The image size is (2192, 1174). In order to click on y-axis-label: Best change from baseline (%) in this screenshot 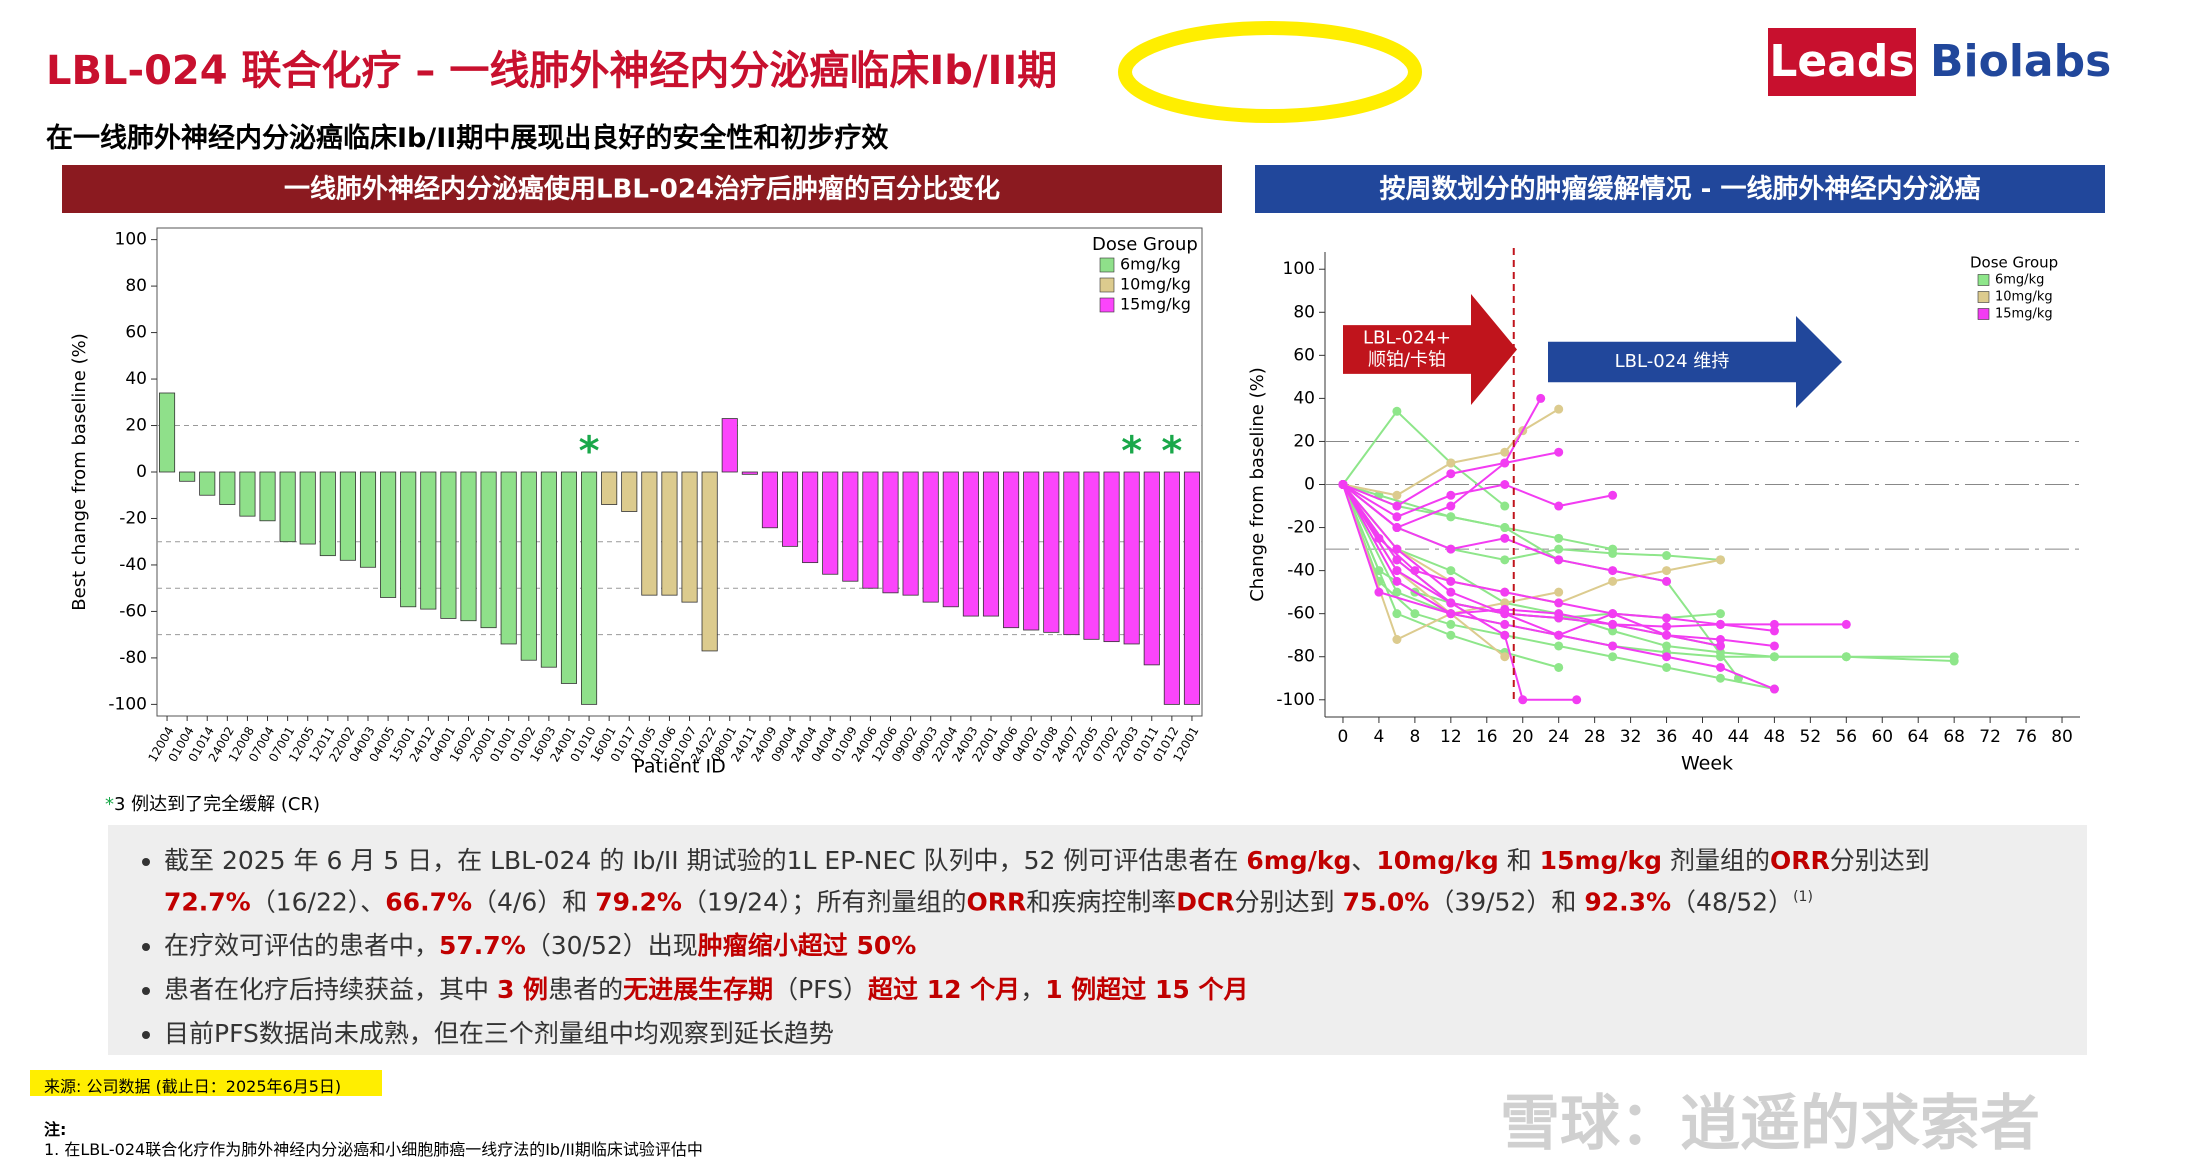, I will do `click(79, 471)`.